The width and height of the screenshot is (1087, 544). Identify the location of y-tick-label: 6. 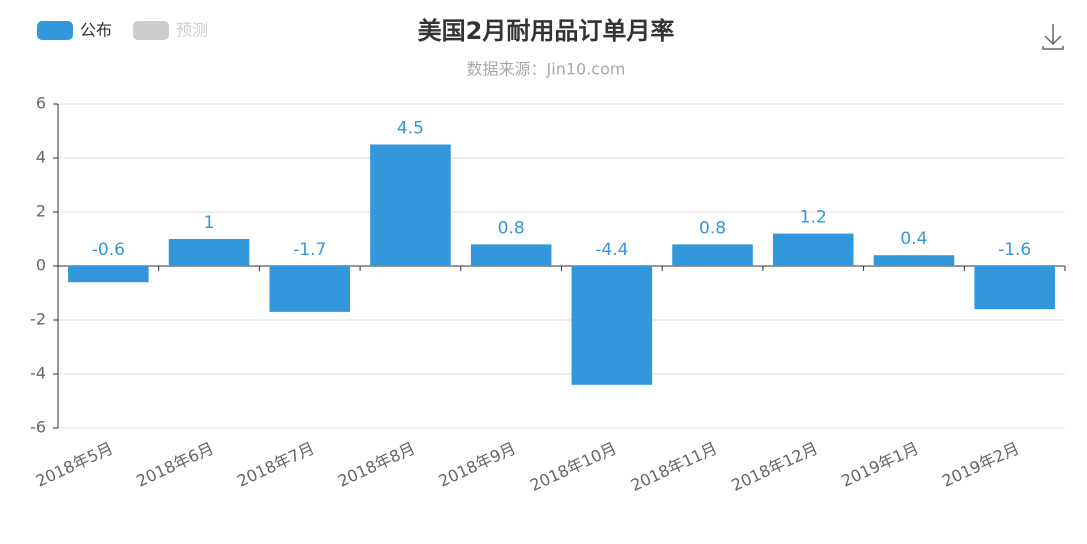
(41, 103).